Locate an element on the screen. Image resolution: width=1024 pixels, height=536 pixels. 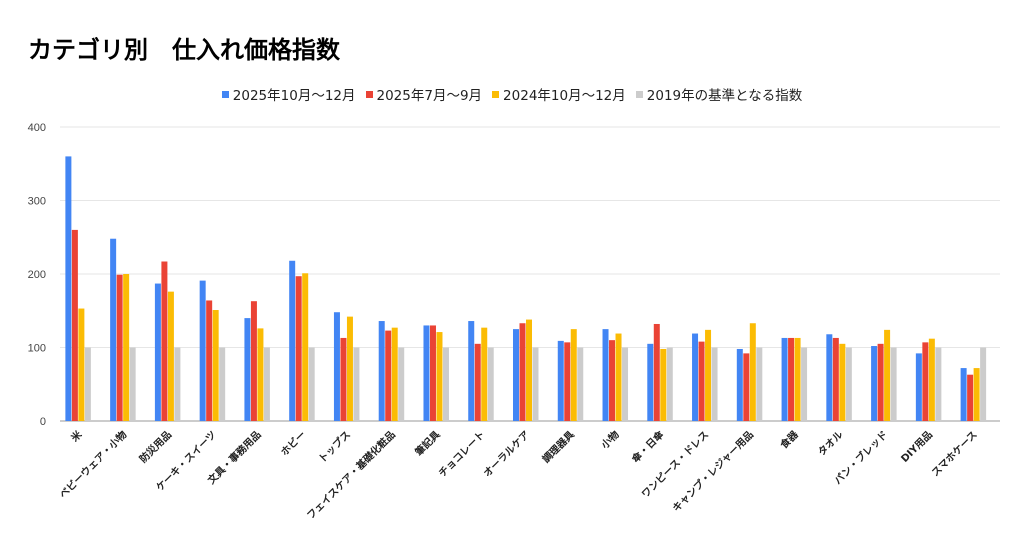
legend-item: 2024年10月～12月 is located at coordinates (559, 94).